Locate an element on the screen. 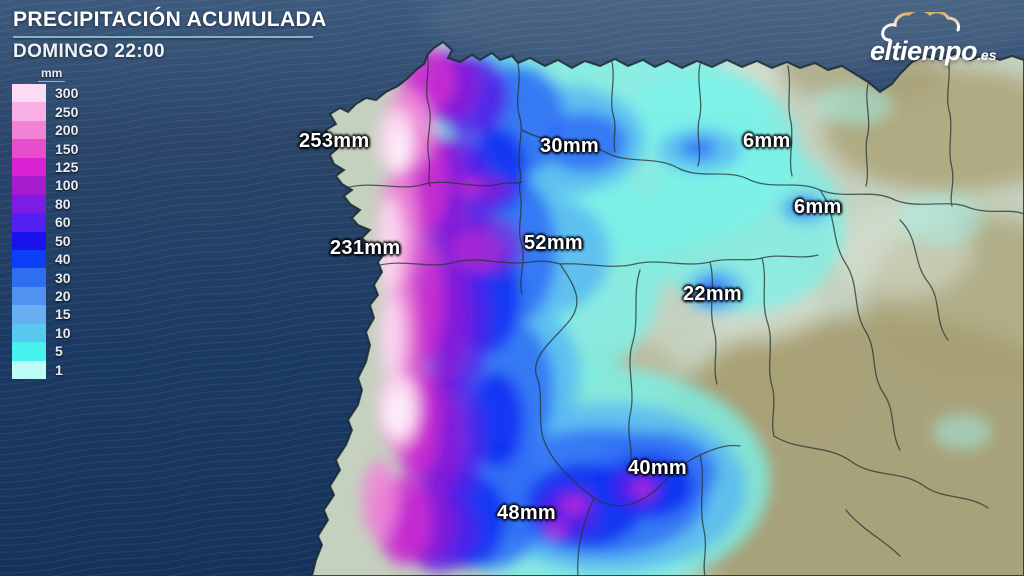 Image resolution: width=1024 pixels, height=576 pixels. legend-row: 80 is located at coordinates (45, 204).